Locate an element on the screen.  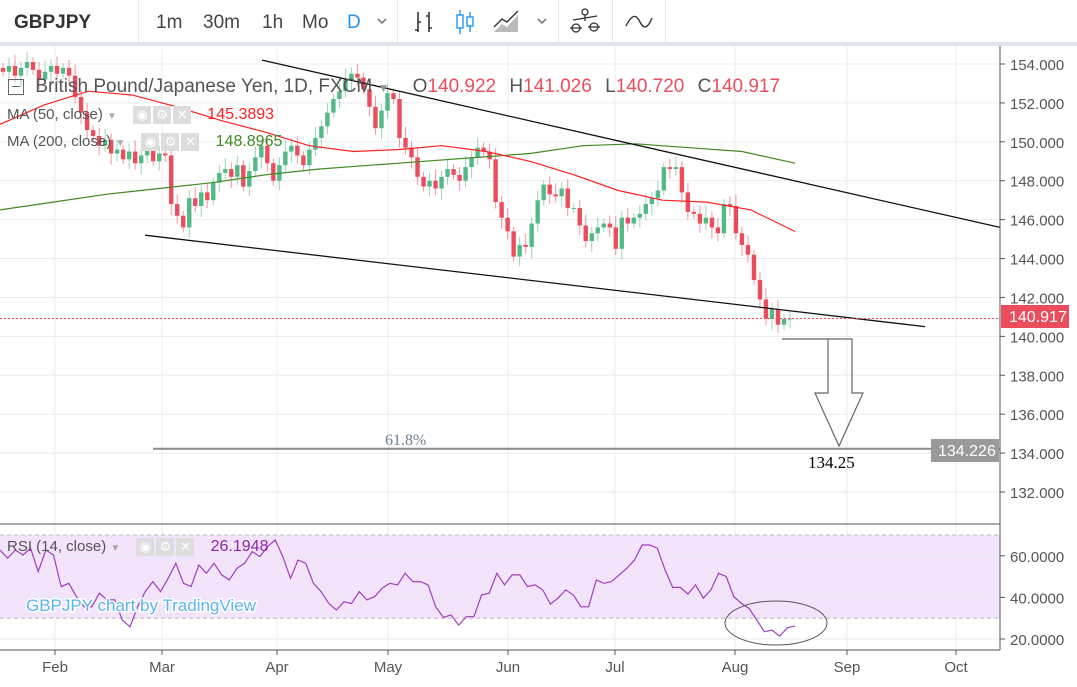
time-tick-label: Jul is located at coordinates (614, 667).